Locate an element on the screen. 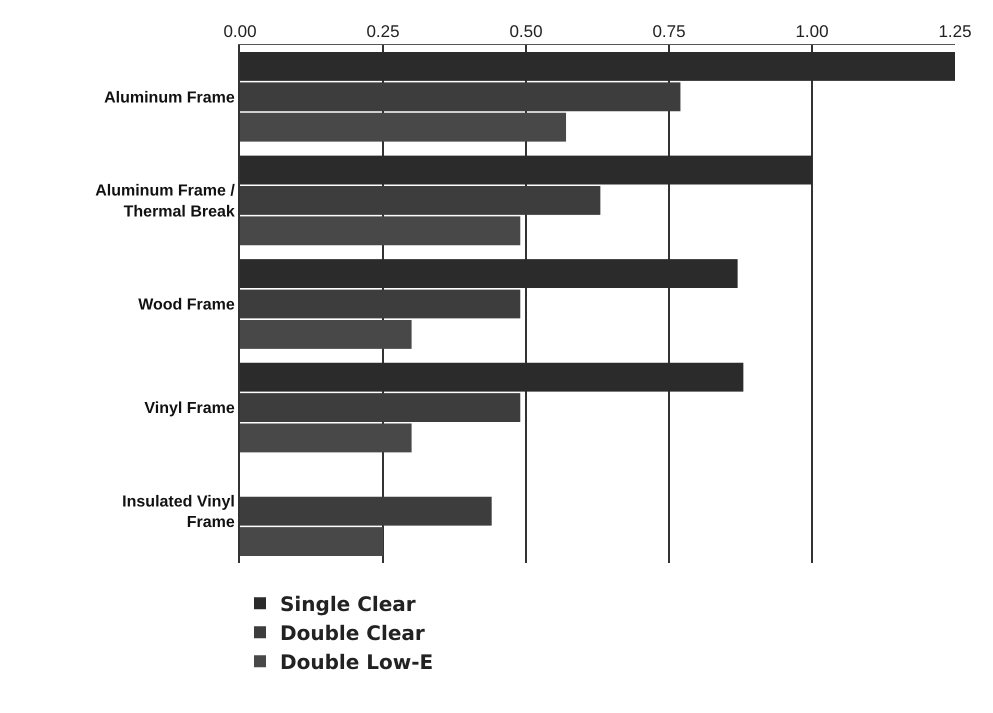 This screenshot has height=713, width=993. x-tick-label: 0.00 is located at coordinates (240, 32).